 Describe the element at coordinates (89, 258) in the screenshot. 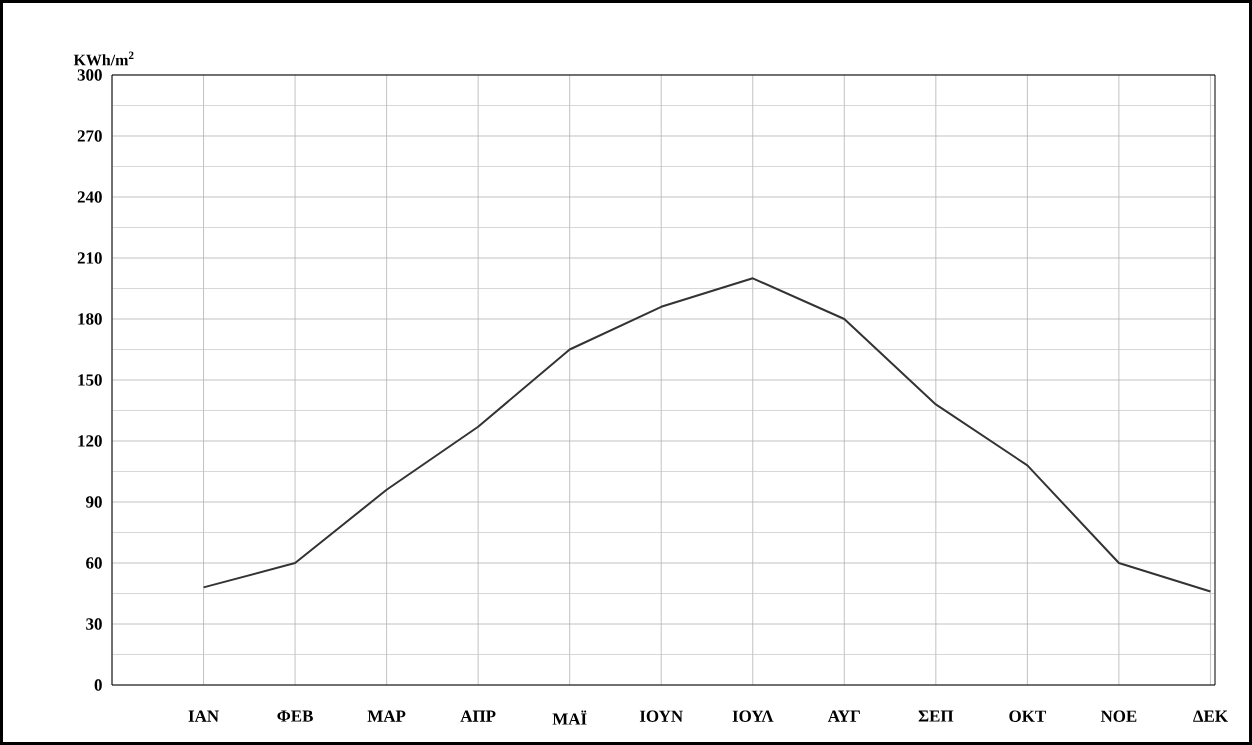

I see `y-tick-label: 210` at that location.